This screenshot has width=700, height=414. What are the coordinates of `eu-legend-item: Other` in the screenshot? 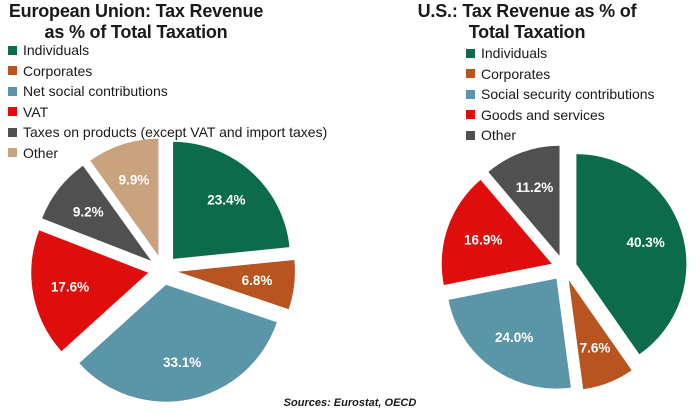 It's located at (167, 153).